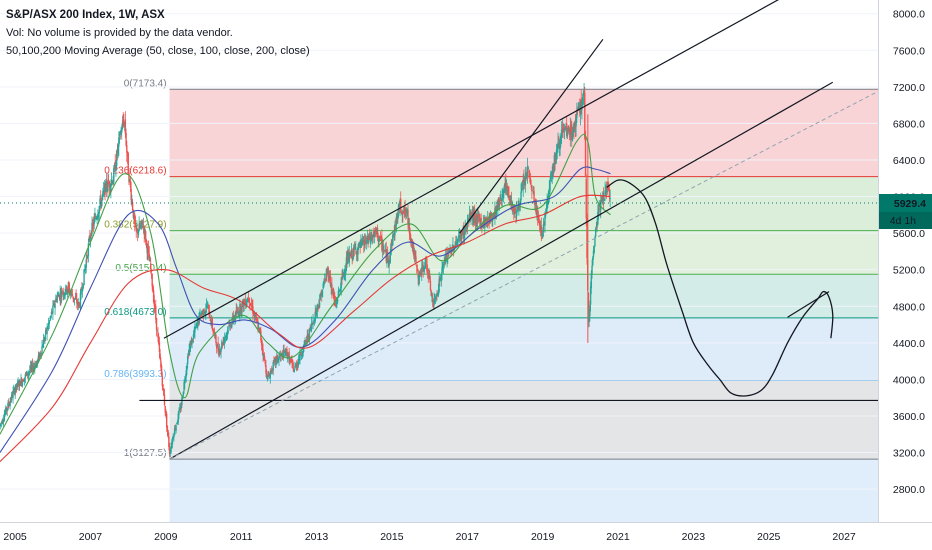  I want to click on chart-title: S&P/ASX 200 Index, 1W, ASX, so click(85, 15).